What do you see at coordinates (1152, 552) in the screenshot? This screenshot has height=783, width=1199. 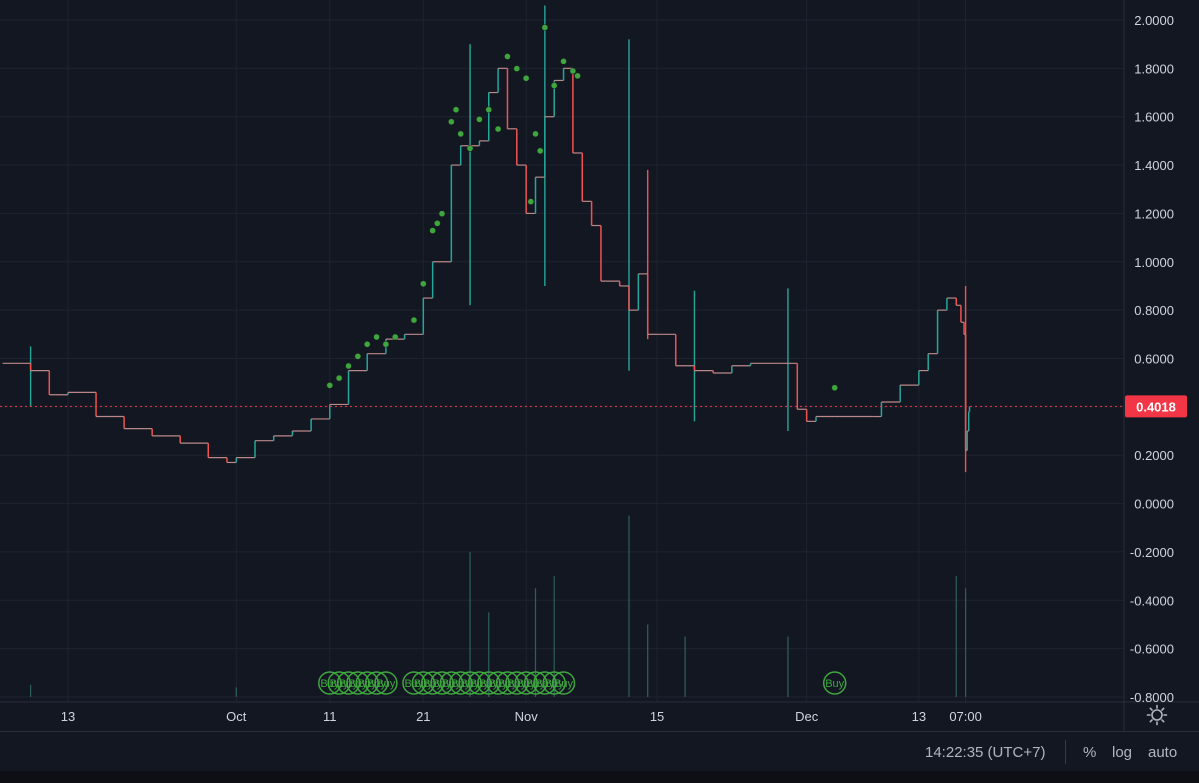 I see `y-tick-label: -0.2000` at bounding box center [1152, 552].